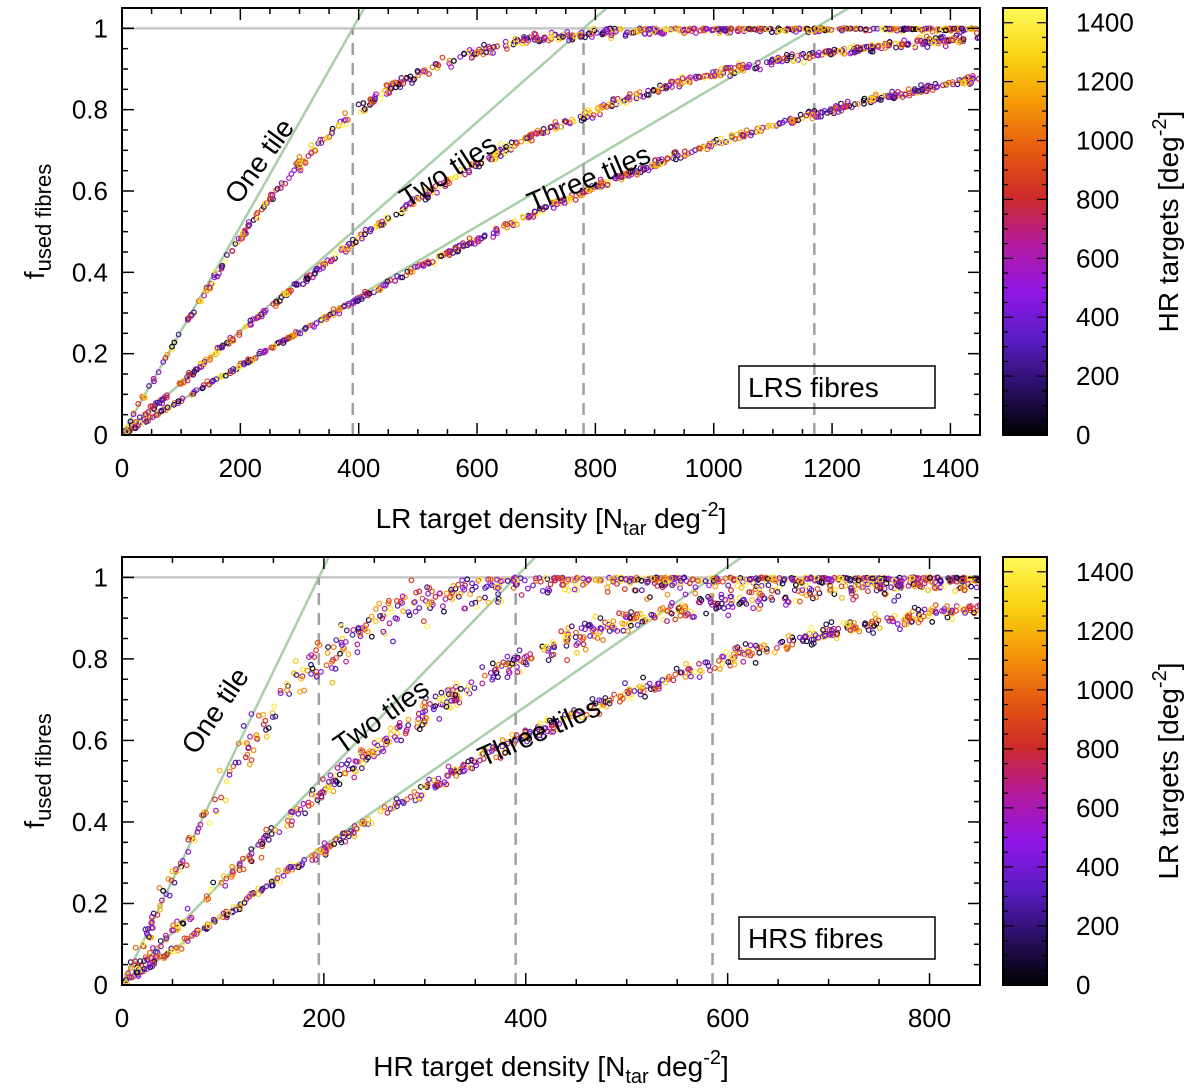 The width and height of the screenshot is (1200, 1089). Describe the element at coordinates (813, 387) in the screenshot. I see `legend-label: LRS fibres` at that location.